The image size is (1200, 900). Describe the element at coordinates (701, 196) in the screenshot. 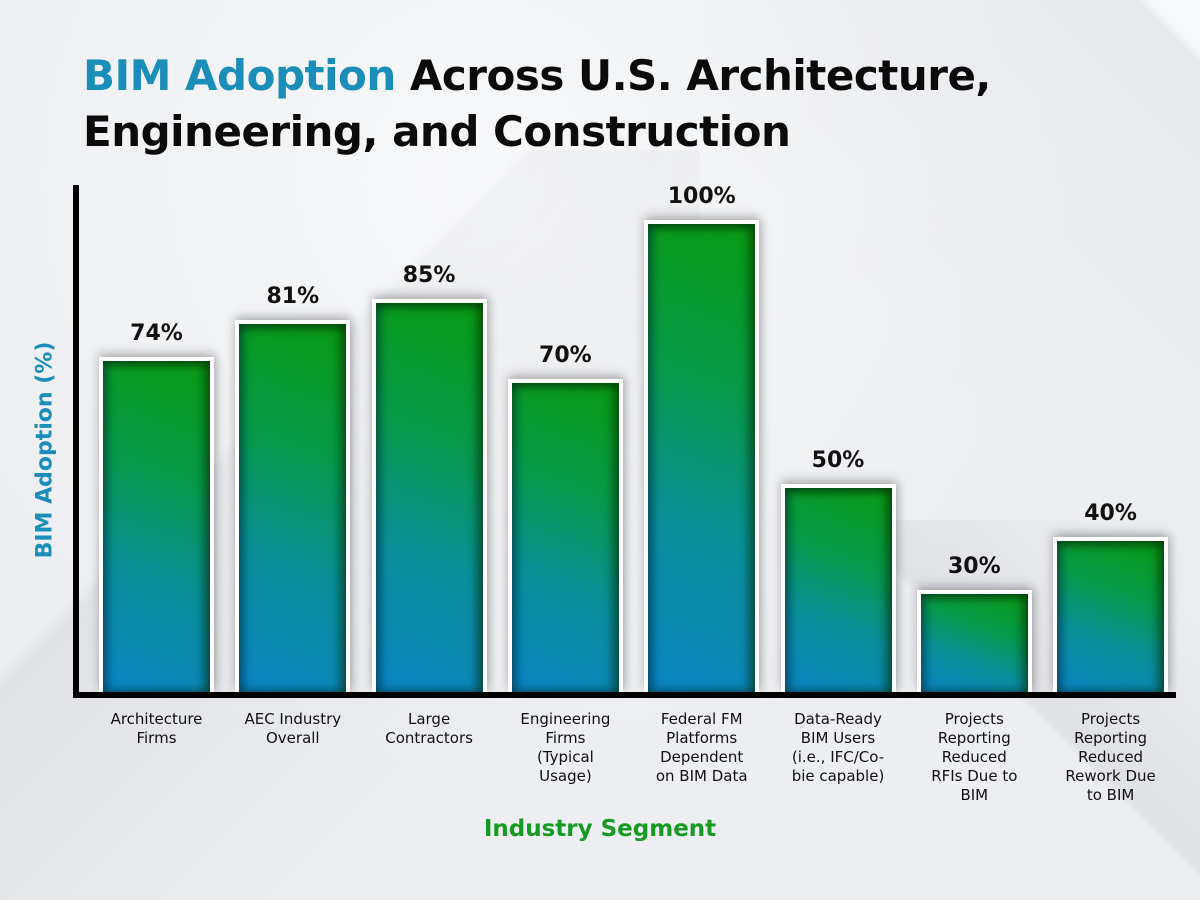

I see `data-label: 100%` at that location.